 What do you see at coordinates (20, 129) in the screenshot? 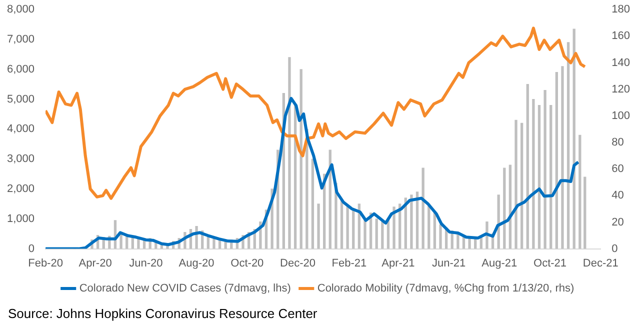
I see `y-tick-label: 4,000` at bounding box center [20, 129].